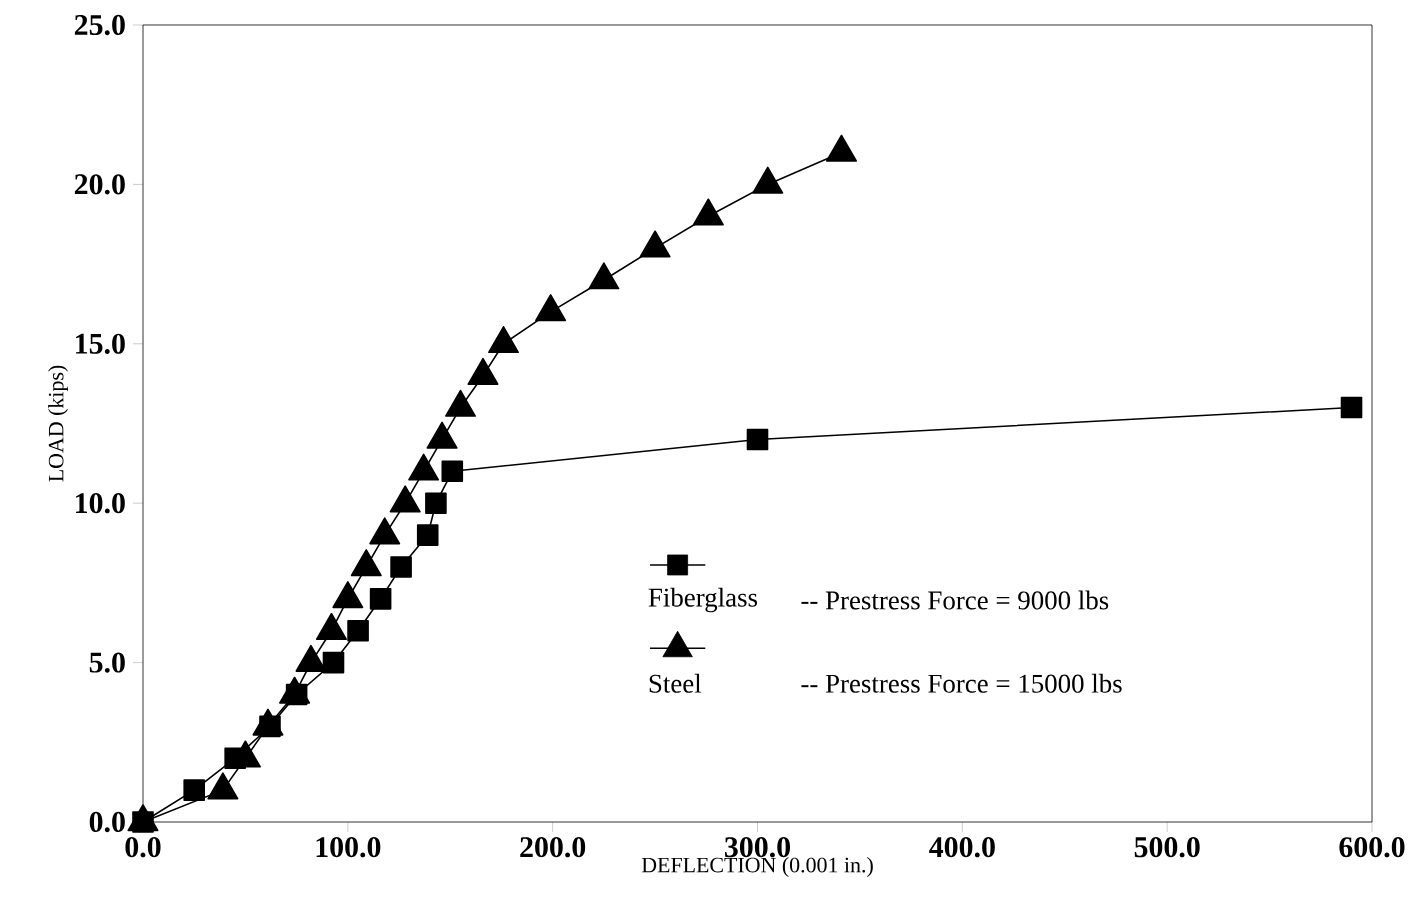 The image size is (1424, 910). Describe the element at coordinates (348, 847) in the screenshot. I see `x-tick-label: 100.0` at that location.